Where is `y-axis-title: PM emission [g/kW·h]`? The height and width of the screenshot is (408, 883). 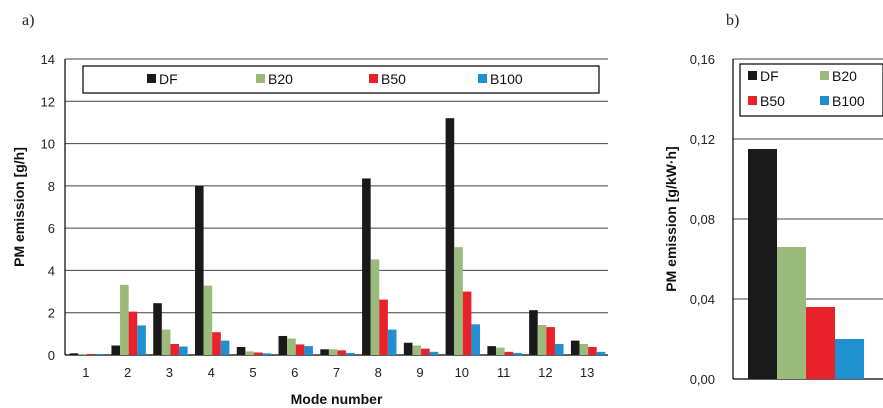 y-axis-title: PM emission [g/kW·h] is located at coordinates (671, 218).